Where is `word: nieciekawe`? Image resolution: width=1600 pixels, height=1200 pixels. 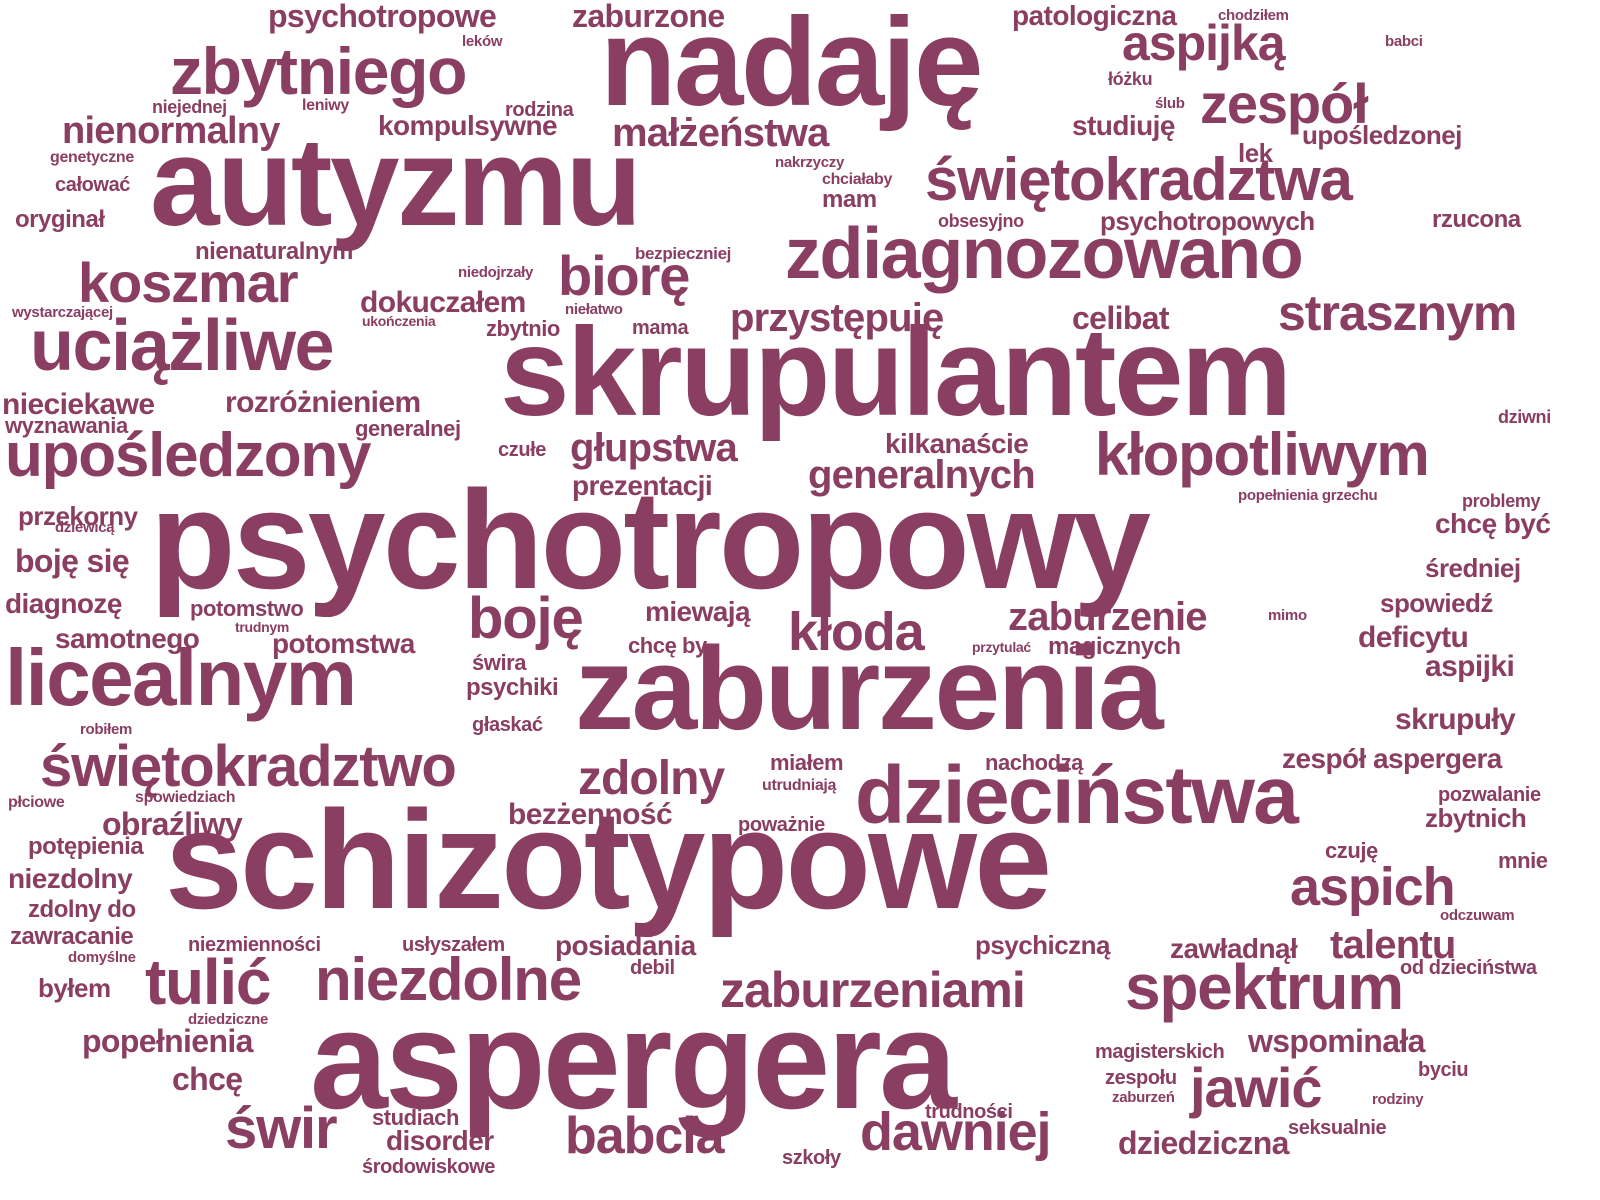 word: nieciekawe is located at coordinates (78, 404).